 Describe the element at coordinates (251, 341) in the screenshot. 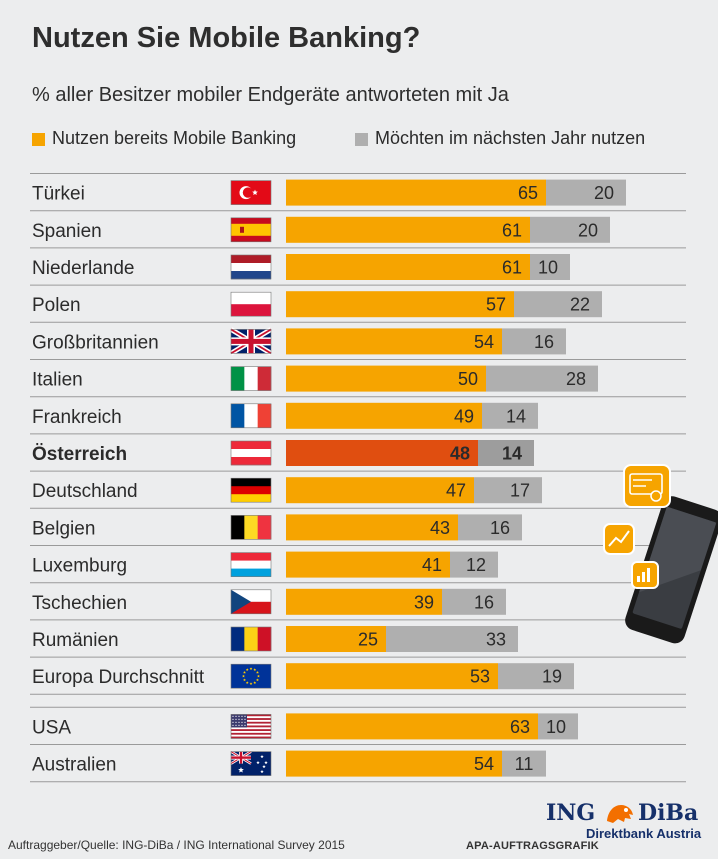

I see `uk-flag` at that location.